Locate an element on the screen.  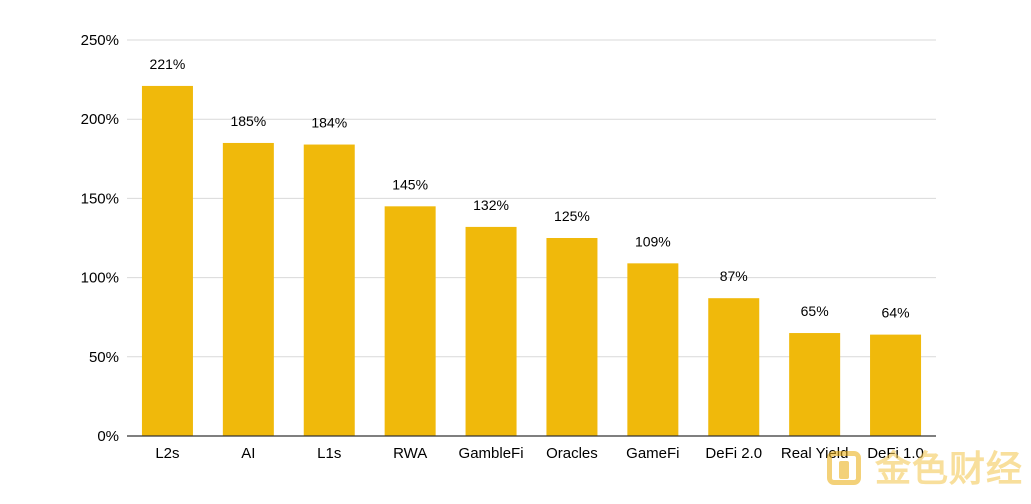
x-tick-label: L1s is located at coordinates (329, 453).